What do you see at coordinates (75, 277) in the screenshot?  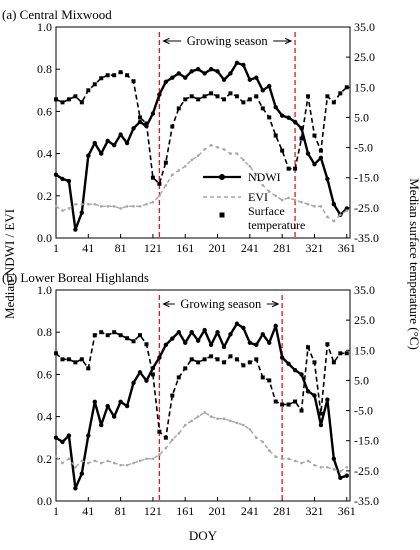 I see `panel-b-title: (b) Lower Boreal Highlands` at bounding box center [75, 277].